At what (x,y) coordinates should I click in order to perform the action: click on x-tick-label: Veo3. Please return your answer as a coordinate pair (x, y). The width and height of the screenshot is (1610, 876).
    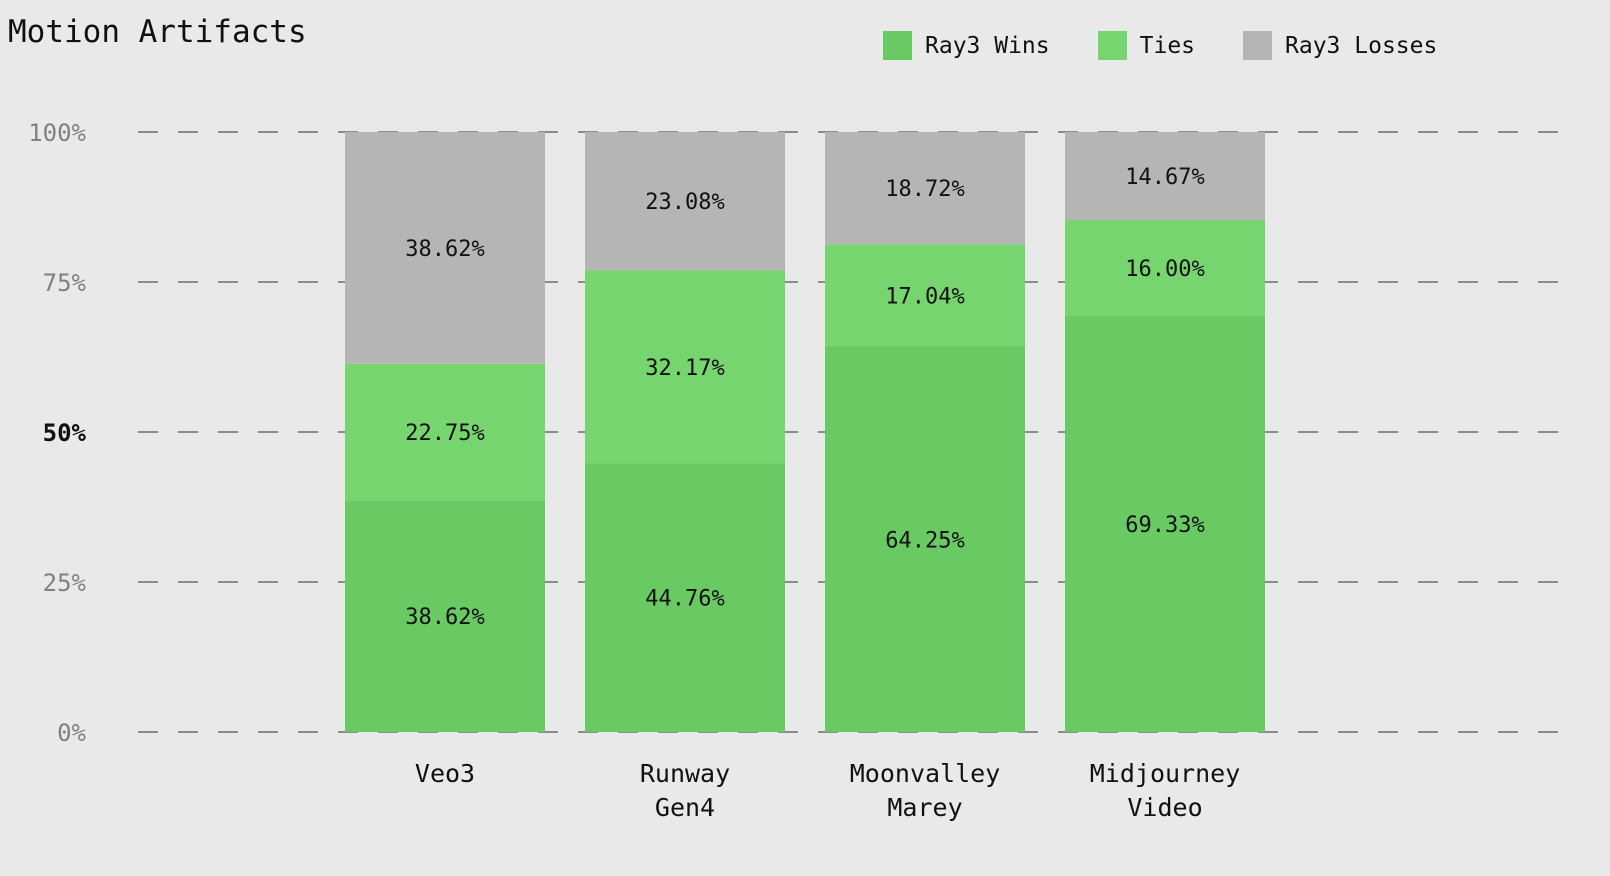
    Looking at the image, I should click on (445, 773).